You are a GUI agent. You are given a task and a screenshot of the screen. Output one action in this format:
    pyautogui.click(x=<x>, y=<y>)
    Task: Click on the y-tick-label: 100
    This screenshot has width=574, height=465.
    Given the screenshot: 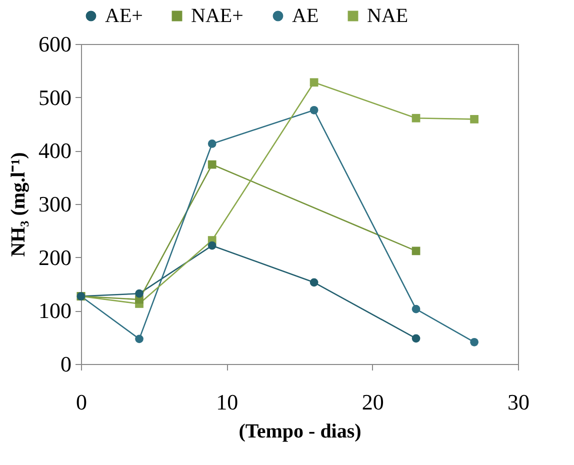 What is the action you would take?
    pyautogui.click(x=55, y=311)
    